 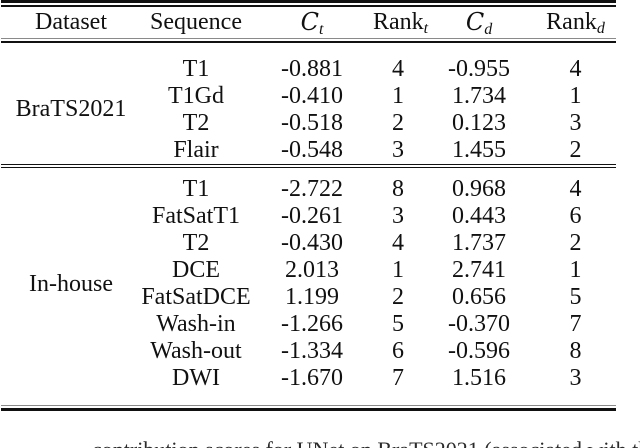 What do you see at coordinates (378, 123) in the screenshot?
I see `table-row: T2 -0.518 2 0.123 3` at bounding box center [378, 123].